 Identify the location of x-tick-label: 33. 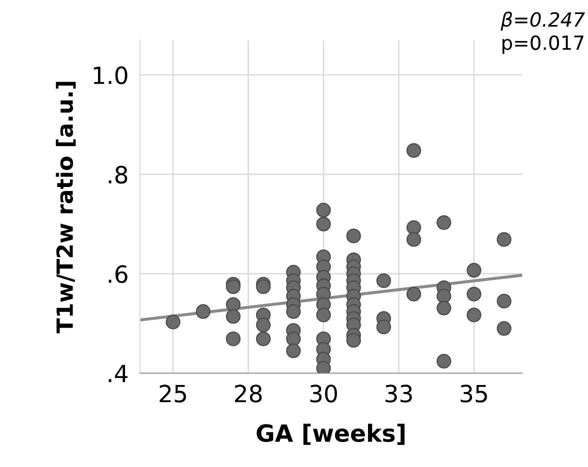
(399, 393).